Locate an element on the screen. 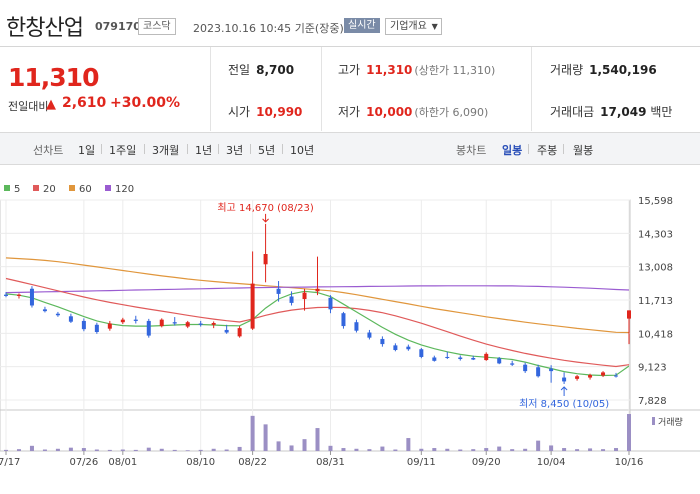 The width and height of the screenshot is (700, 494). candle-monthly: 월봉 is located at coordinates (583, 150).